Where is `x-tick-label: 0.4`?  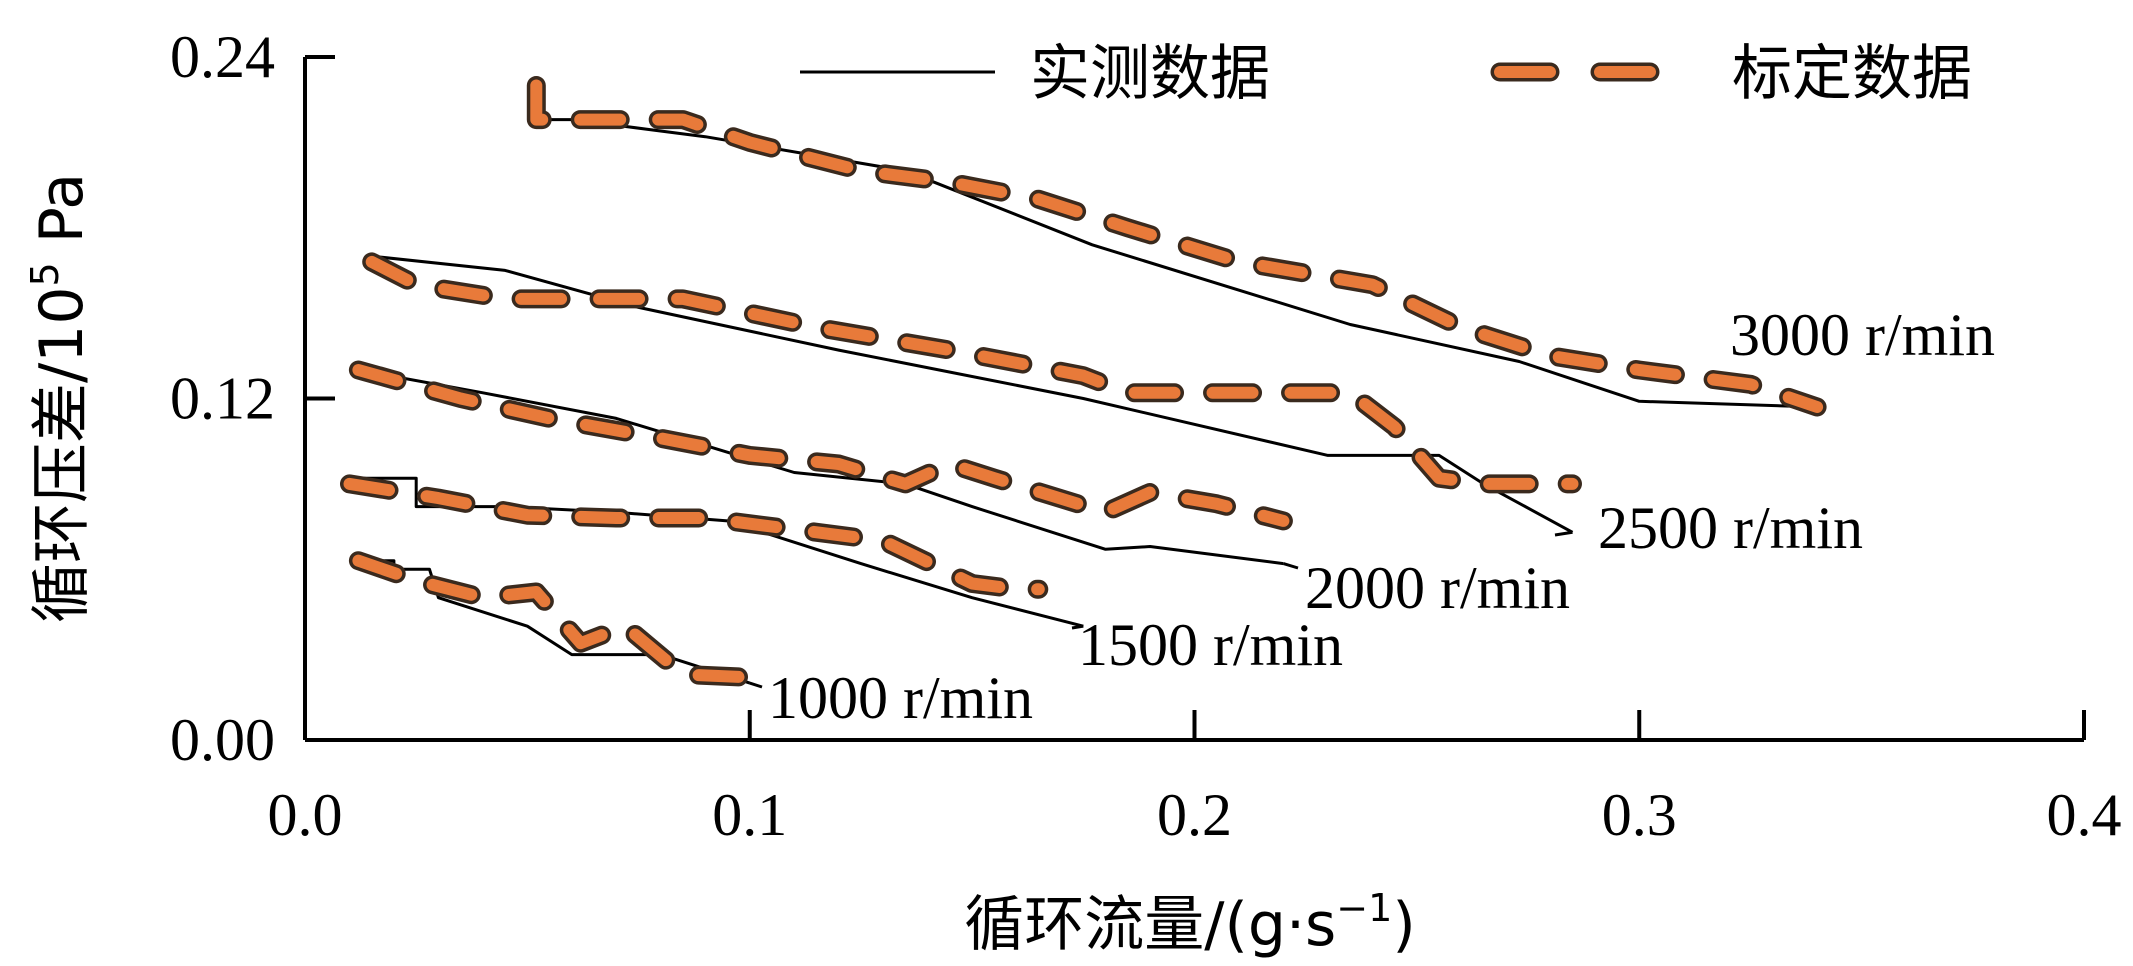 x-tick-label: 0.4 is located at coordinates (2084, 815).